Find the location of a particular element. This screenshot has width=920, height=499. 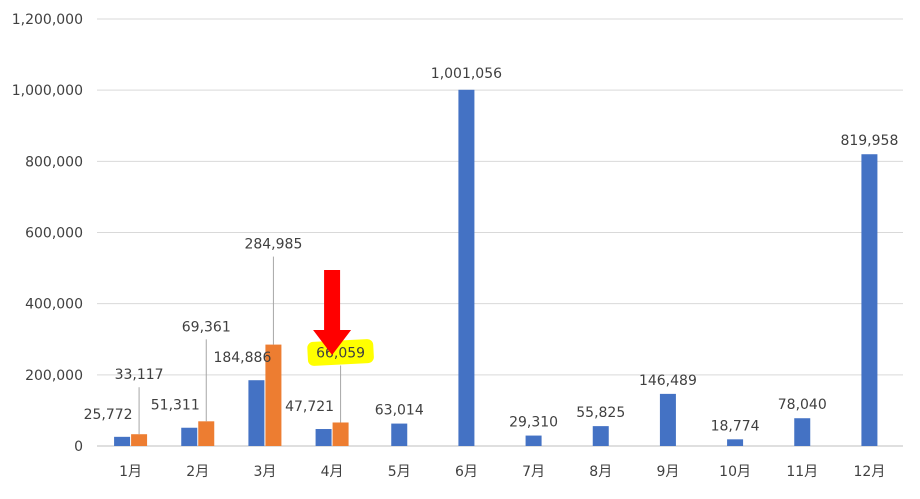

data-label: 63,014 is located at coordinates (399, 411).